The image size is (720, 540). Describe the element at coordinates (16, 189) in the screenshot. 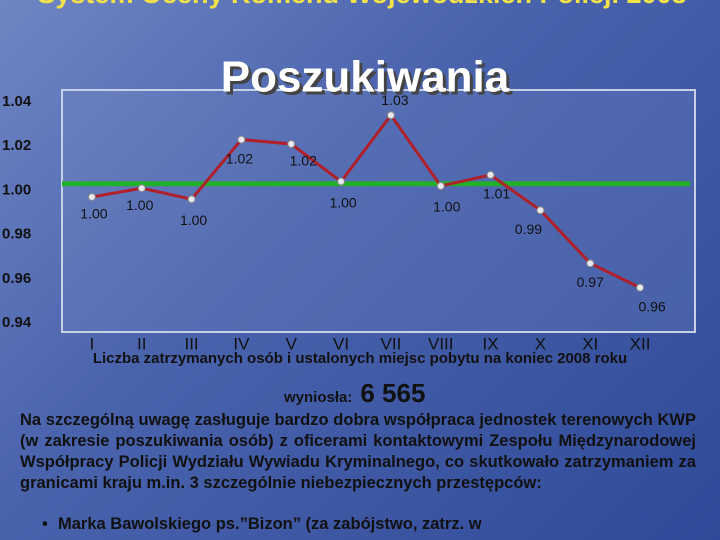

I see `y-tick-label: 1.00` at that location.